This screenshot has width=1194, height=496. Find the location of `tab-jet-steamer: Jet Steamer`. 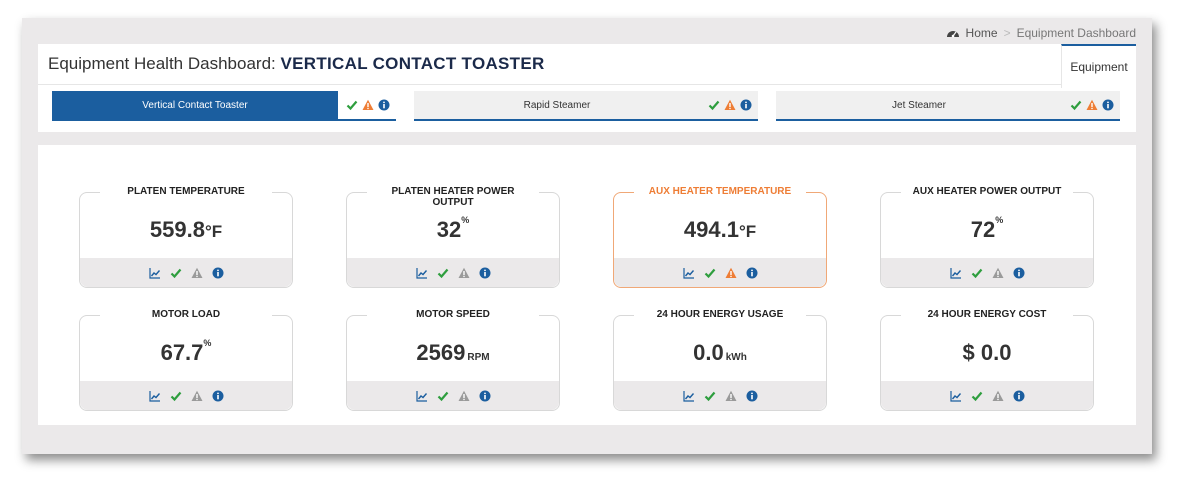

tab-jet-steamer: Jet Steamer is located at coordinates (948, 106).